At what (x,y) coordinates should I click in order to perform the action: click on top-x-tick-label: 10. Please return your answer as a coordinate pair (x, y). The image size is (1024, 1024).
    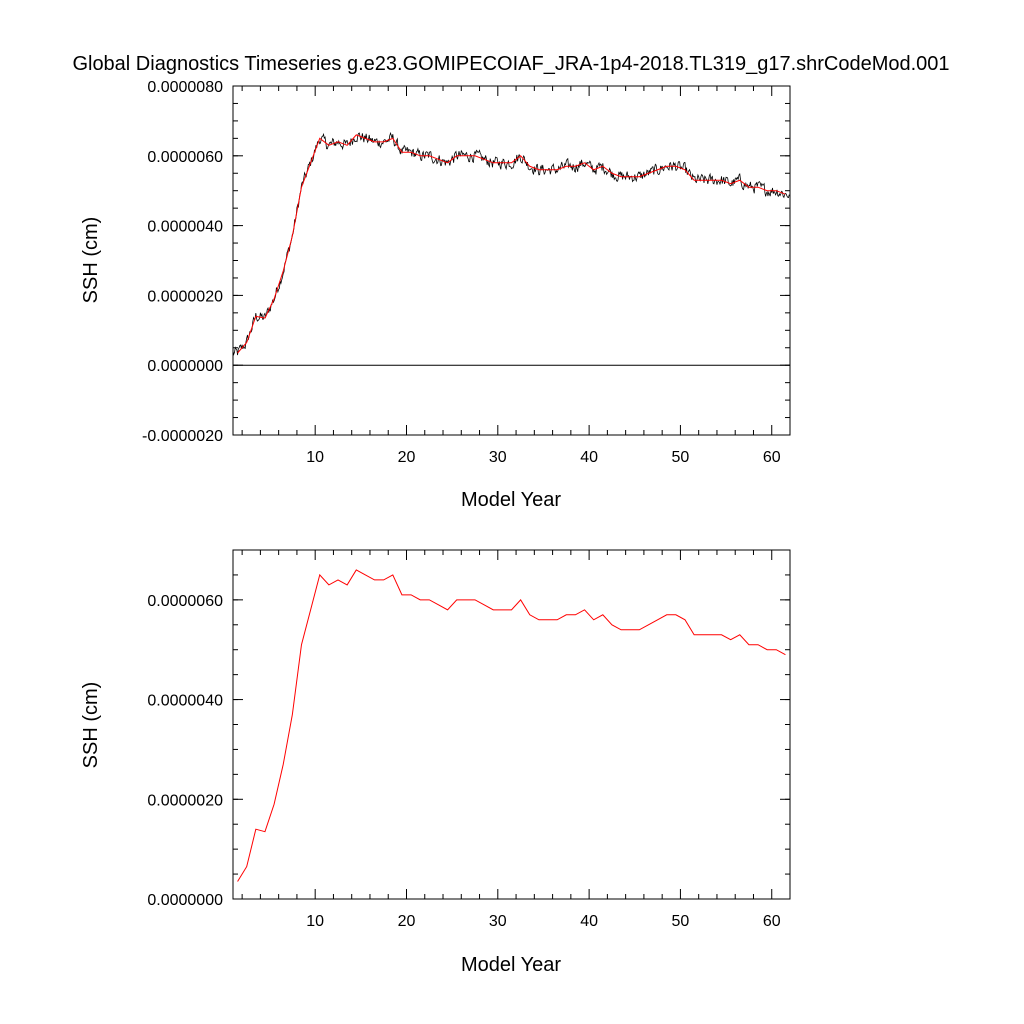
    Looking at the image, I should click on (315, 457).